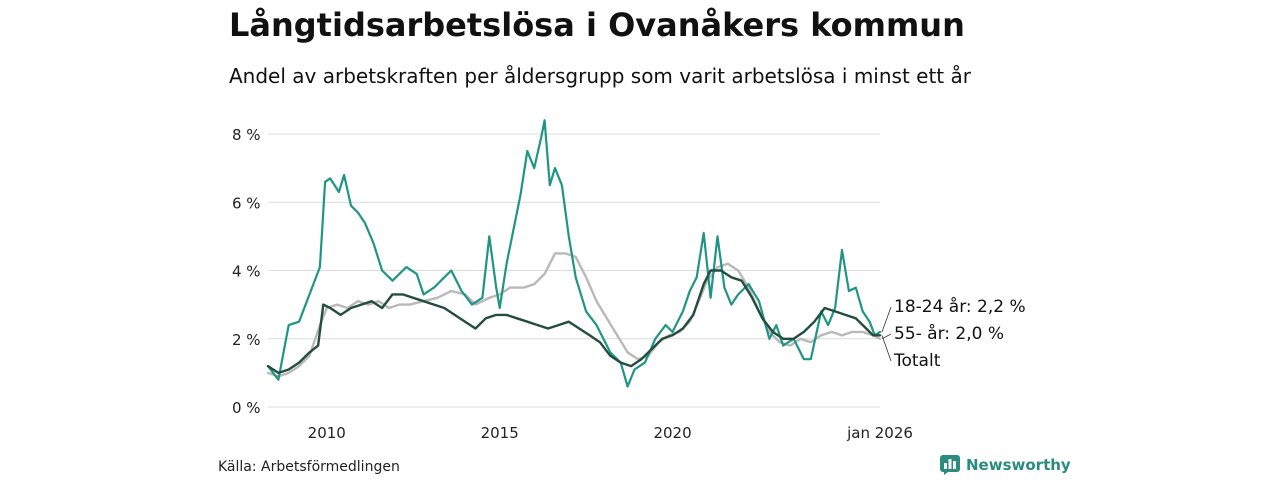  I want to click on newsworthy-logo: Newsworthy, so click(1005, 465).